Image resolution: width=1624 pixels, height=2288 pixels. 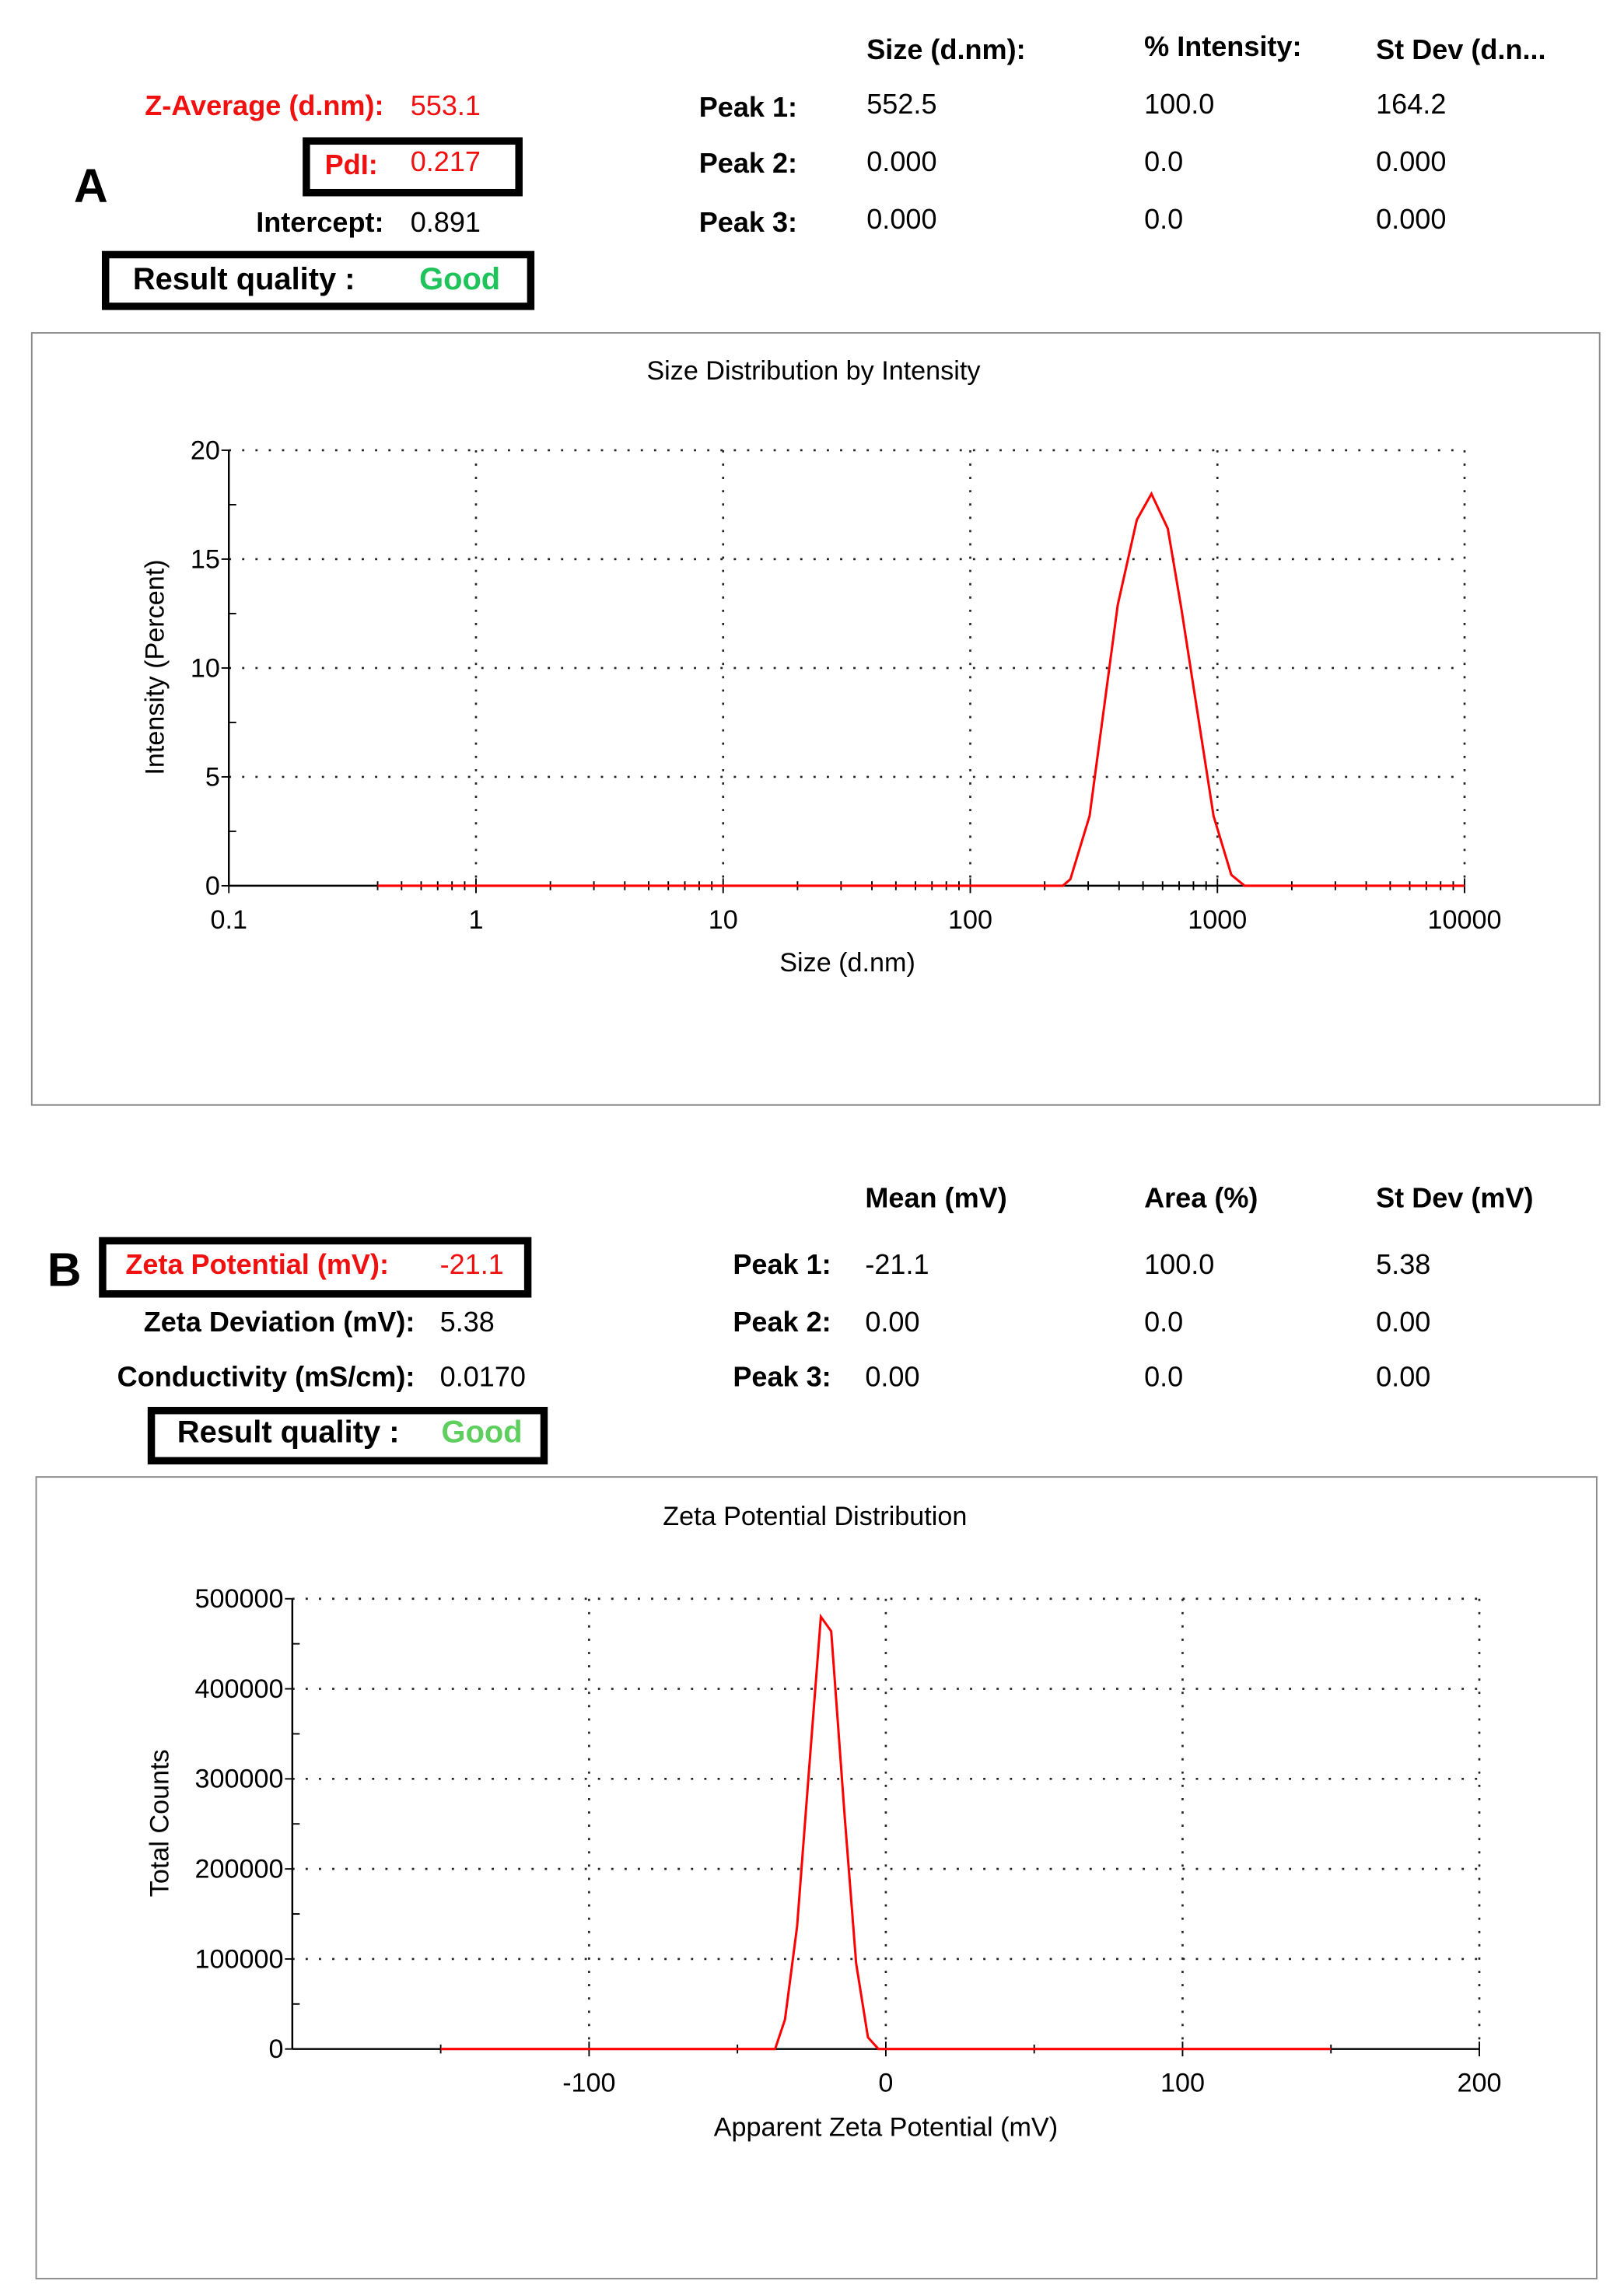 What do you see at coordinates (1217, 920) in the screenshot?
I see `x-tick-label: 1000` at bounding box center [1217, 920].